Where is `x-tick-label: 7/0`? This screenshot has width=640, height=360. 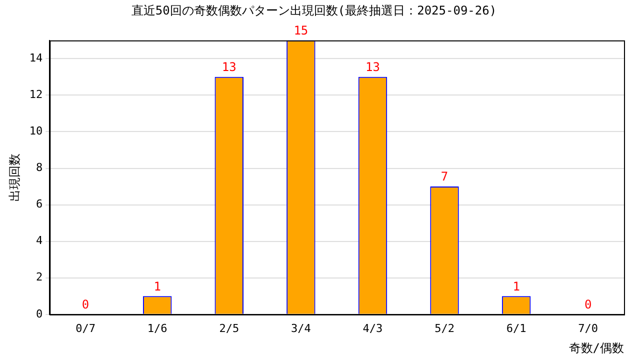 x-tick-label: 7/0 is located at coordinates (588, 328).